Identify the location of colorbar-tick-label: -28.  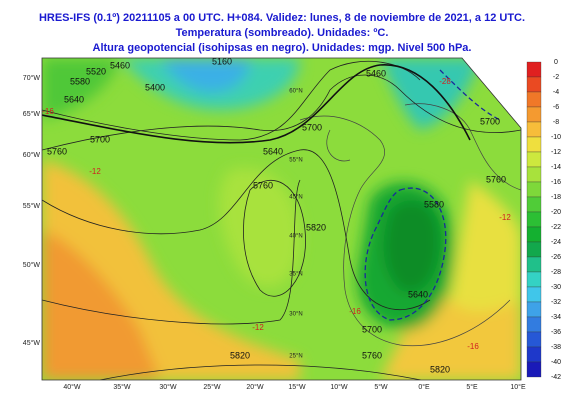
(556, 272).